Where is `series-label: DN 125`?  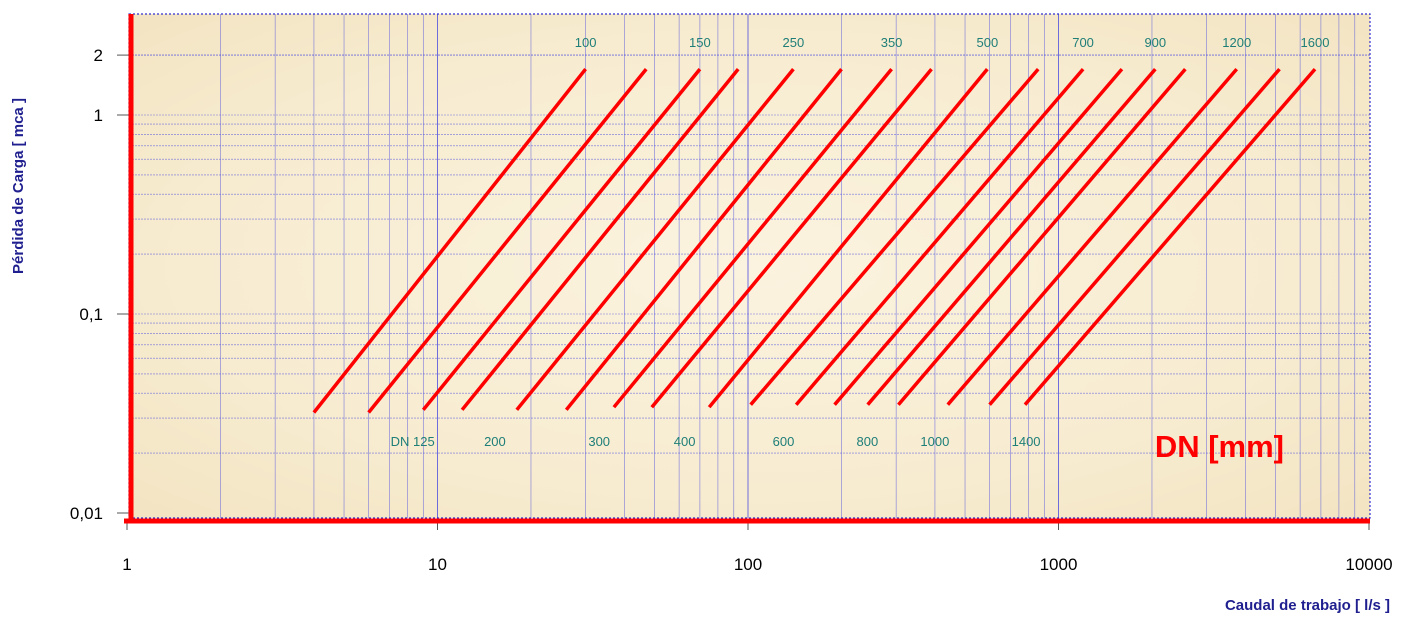 series-label: DN 125 is located at coordinates (413, 441).